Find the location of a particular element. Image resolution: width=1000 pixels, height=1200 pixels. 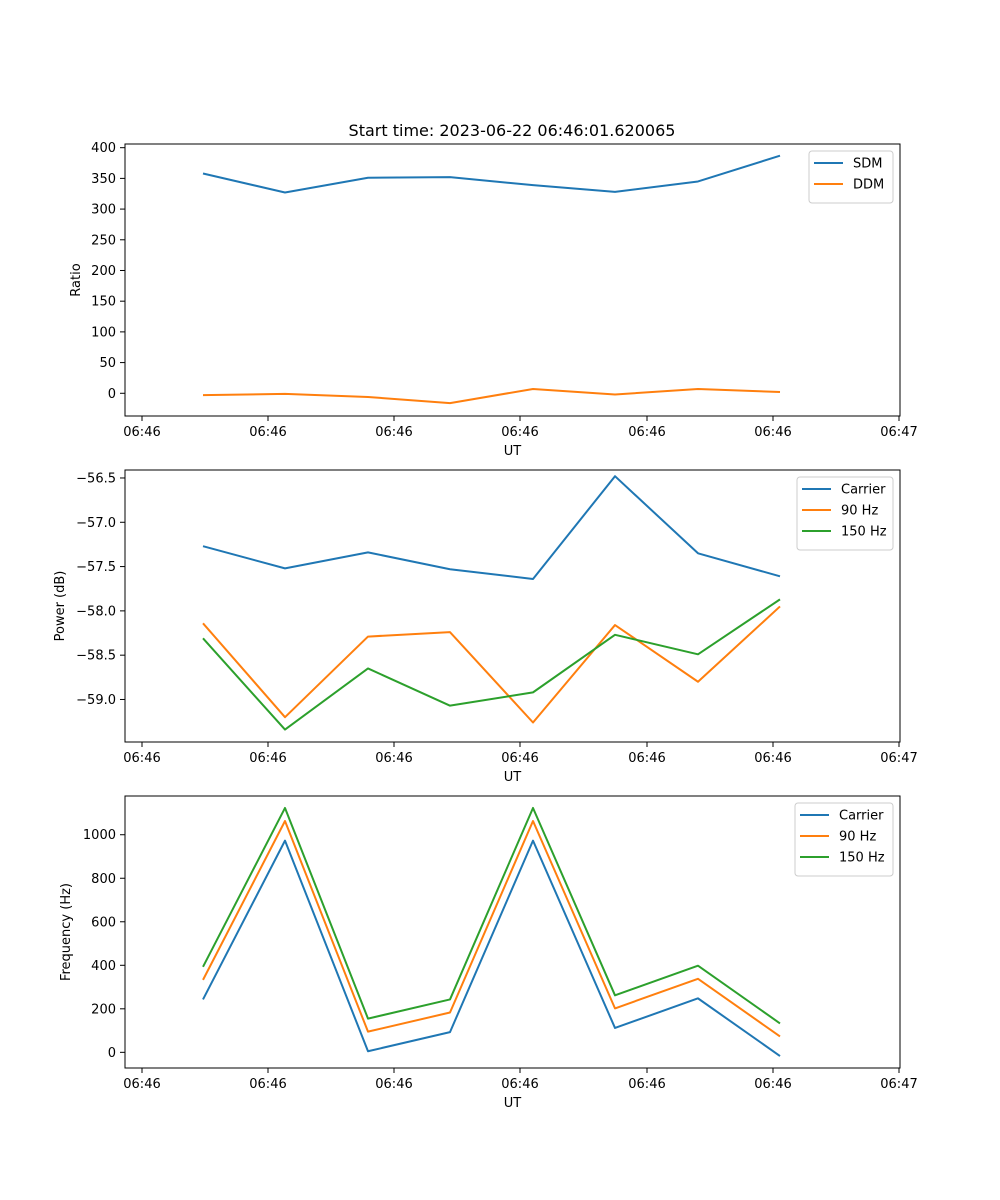

y-tick-label: −57.0 is located at coordinates (96, 523).